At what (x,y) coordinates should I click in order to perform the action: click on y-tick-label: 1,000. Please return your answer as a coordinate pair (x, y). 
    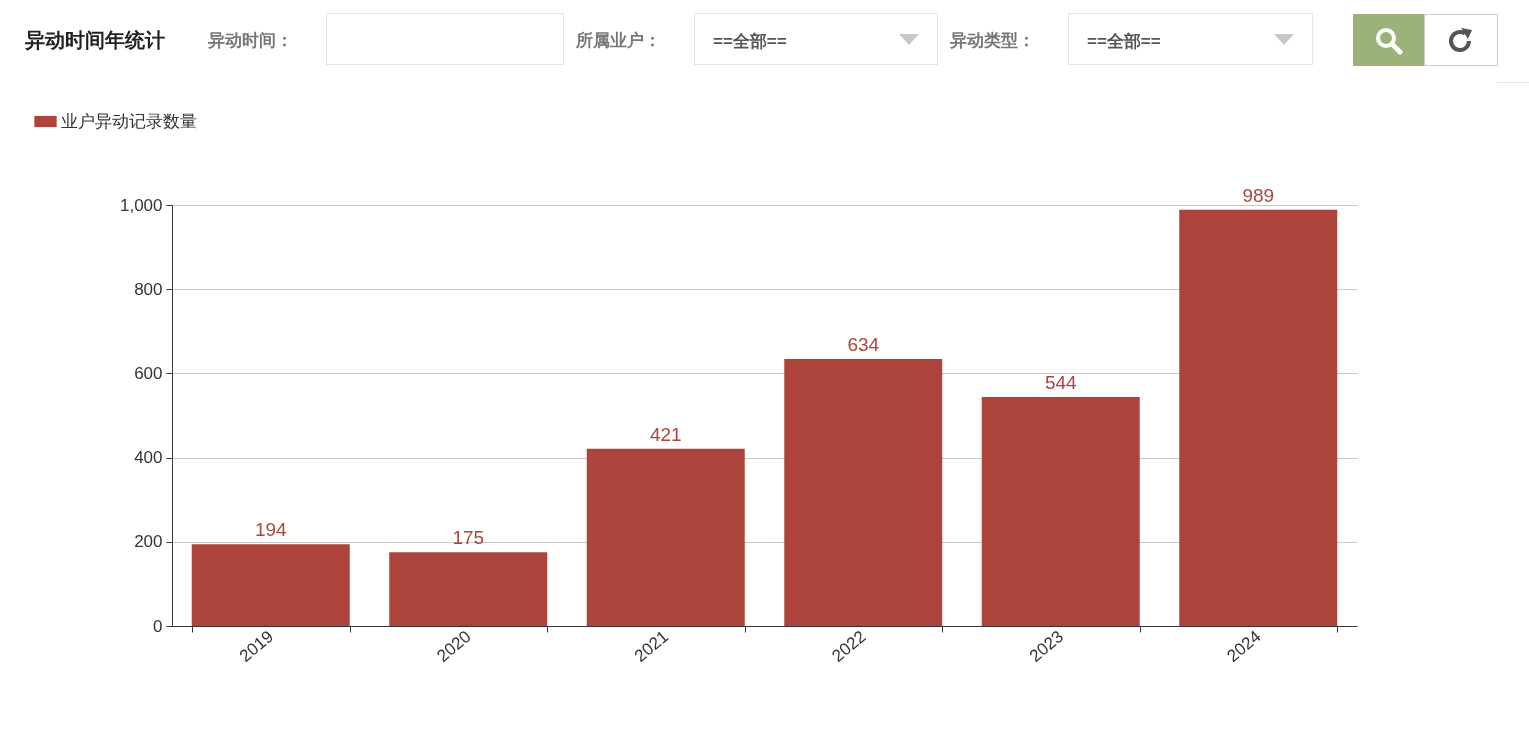
    Looking at the image, I should click on (141, 205).